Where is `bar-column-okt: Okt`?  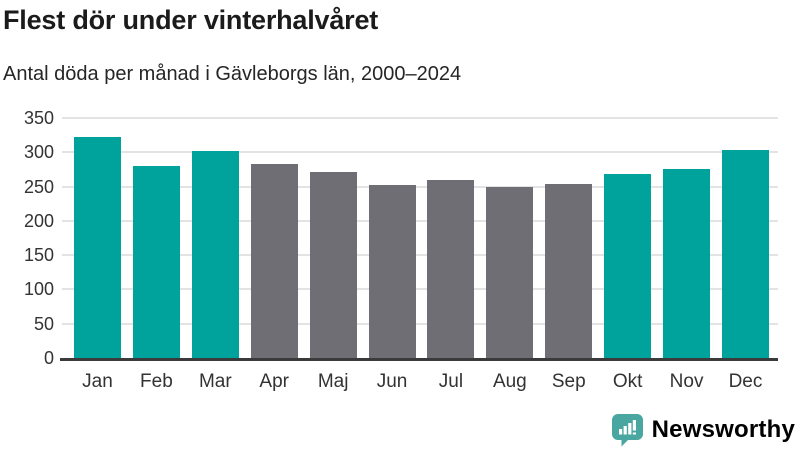
bar-column-okt: Okt is located at coordinates (628, 255).